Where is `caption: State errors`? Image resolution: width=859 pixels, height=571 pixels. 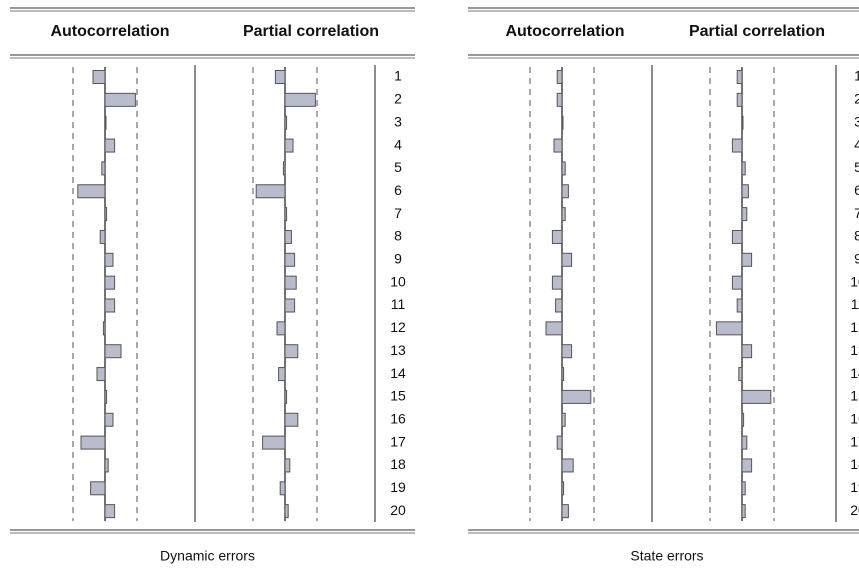
caption: State errors is located at coordinates (666, 556).